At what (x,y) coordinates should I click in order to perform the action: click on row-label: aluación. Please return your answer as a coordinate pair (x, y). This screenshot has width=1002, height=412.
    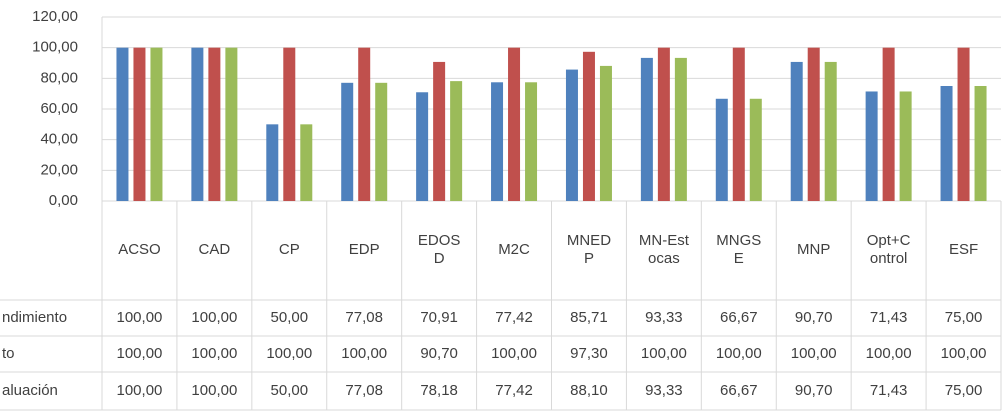
    Looking at the image, I should click on (30, 390).